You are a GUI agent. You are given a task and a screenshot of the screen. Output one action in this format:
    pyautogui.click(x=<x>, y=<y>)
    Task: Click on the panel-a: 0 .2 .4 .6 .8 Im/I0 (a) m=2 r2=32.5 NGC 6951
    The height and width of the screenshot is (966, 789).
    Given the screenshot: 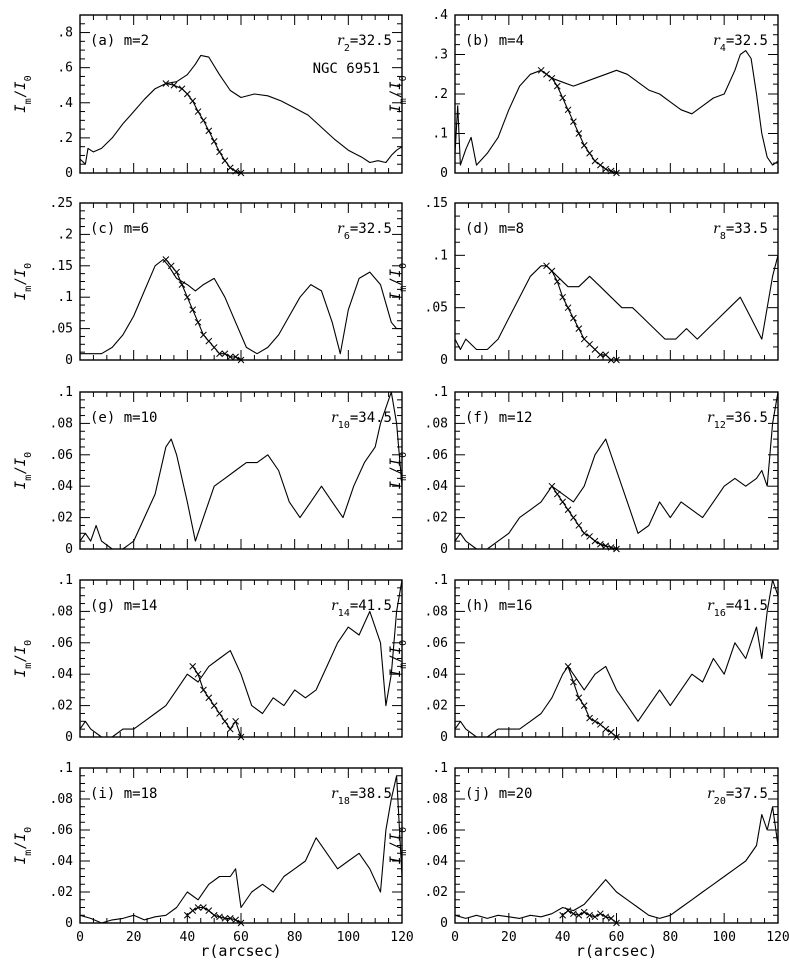 What is the action you would take?
    pyautogui.click(x=208, y=97)
    